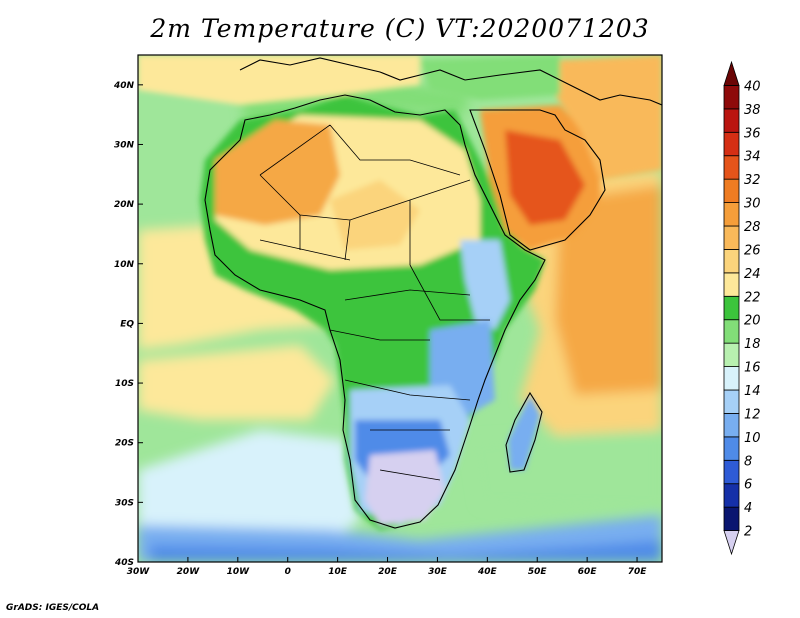  What do you see at coordinates (406, 551) in the screenshot?
I see `southern-ocean-colder` at bounding box center [406, 551].